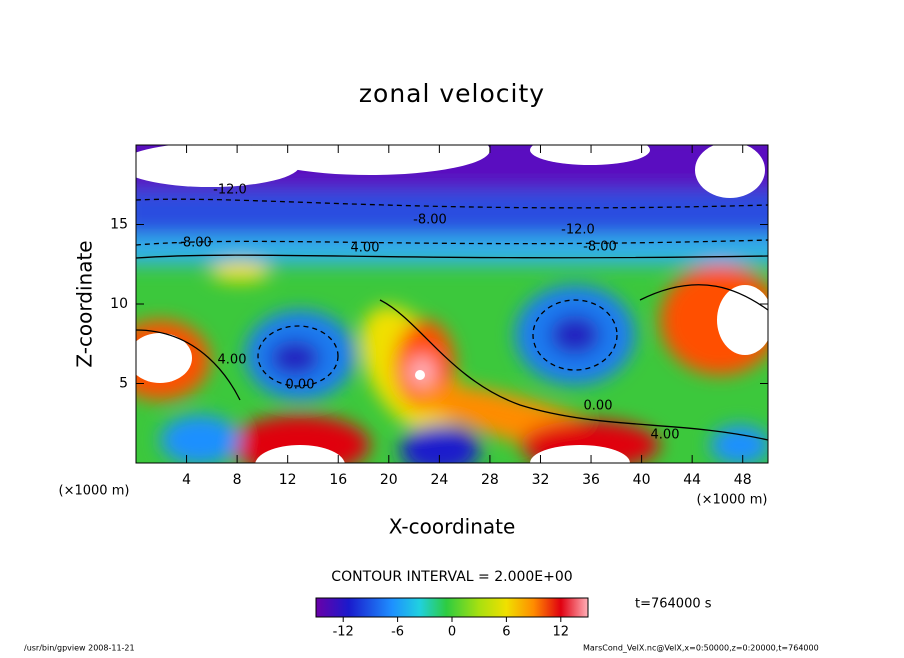 This screenshot has height=658, width=904. What do you see at coordinates (79, 648) in the screenshot?
I see `footer-left: /usr/bin/gpview 2008-11-21` at bounding box center [79, 648].